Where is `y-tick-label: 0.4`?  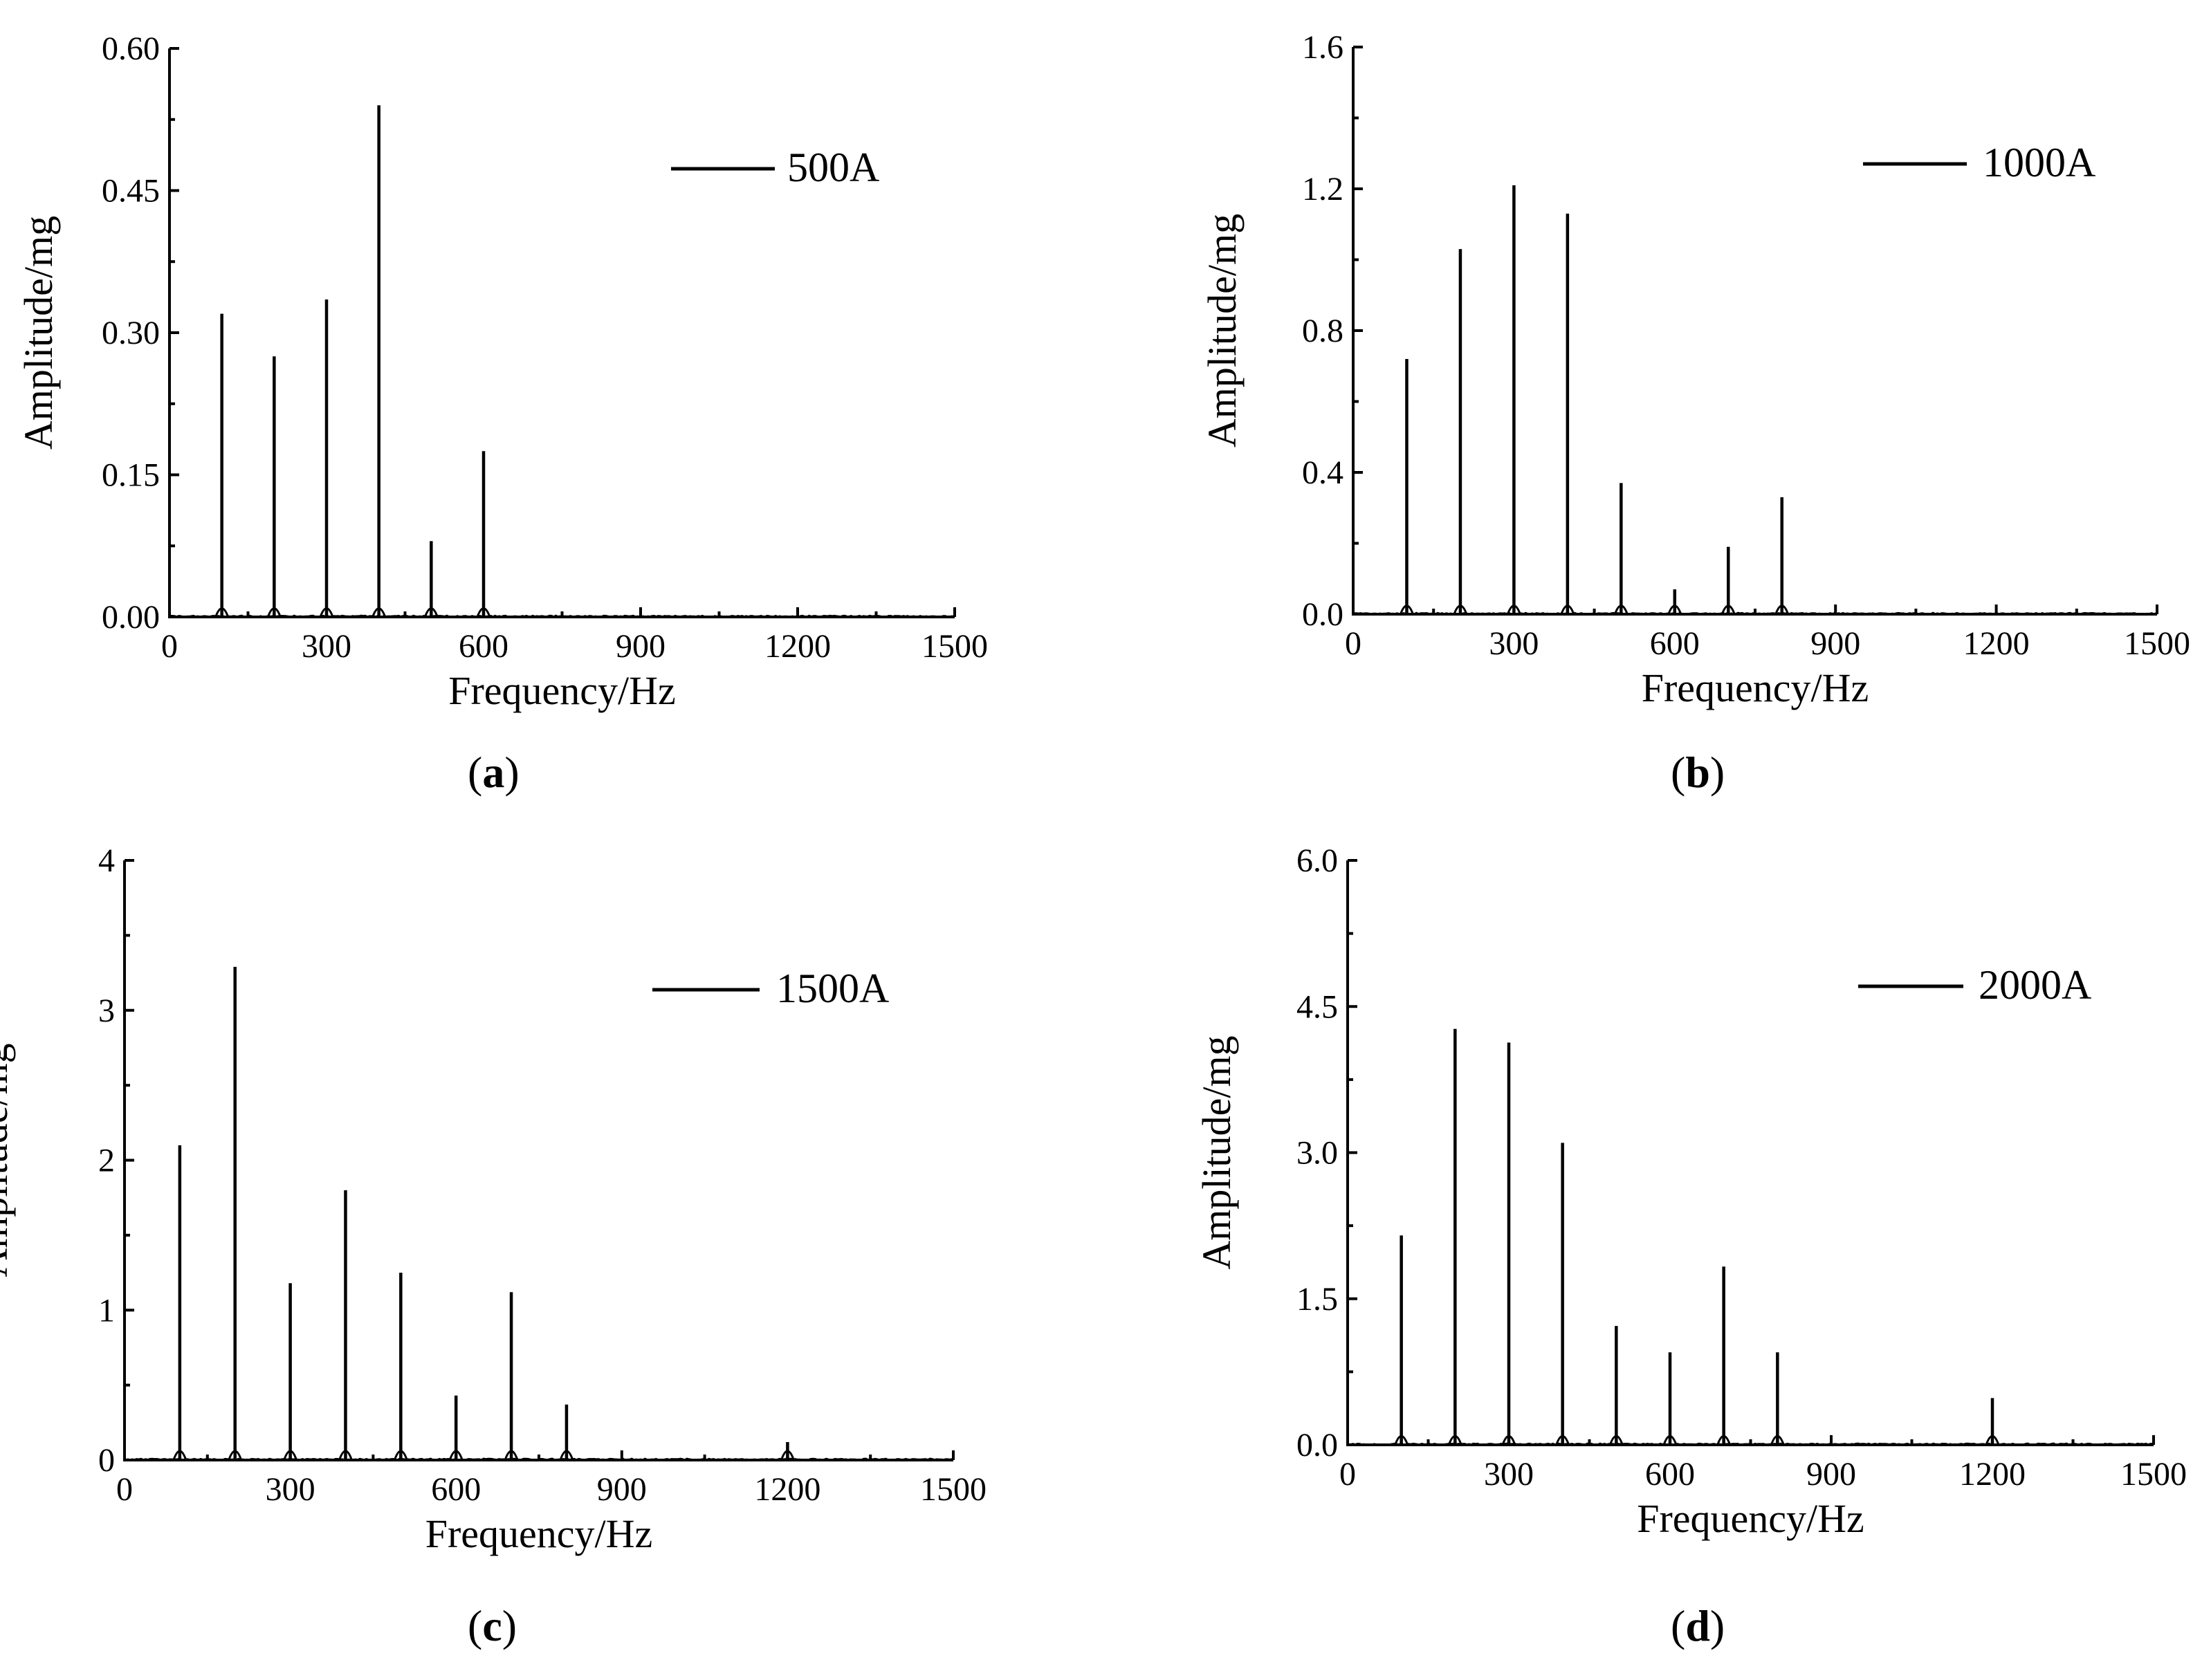 y-tick-label: 0.4 is located at coordinates (1322, 472).